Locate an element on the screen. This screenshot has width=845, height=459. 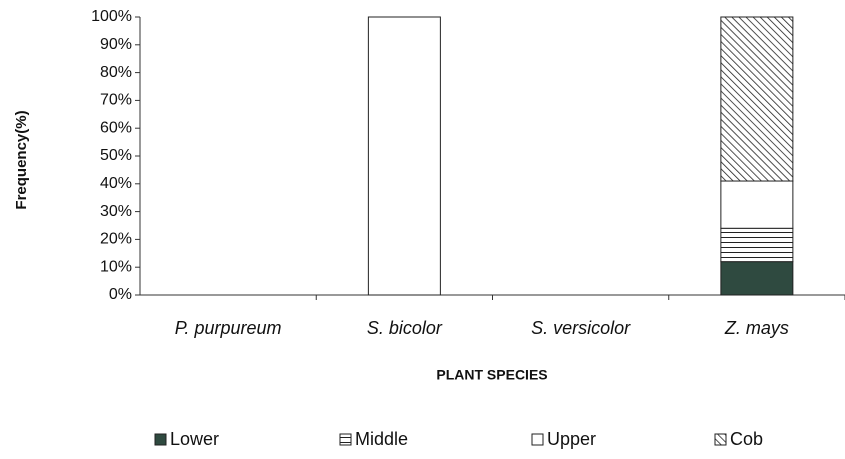
y-tick-label: 40% is located at coordinates (116, 183).